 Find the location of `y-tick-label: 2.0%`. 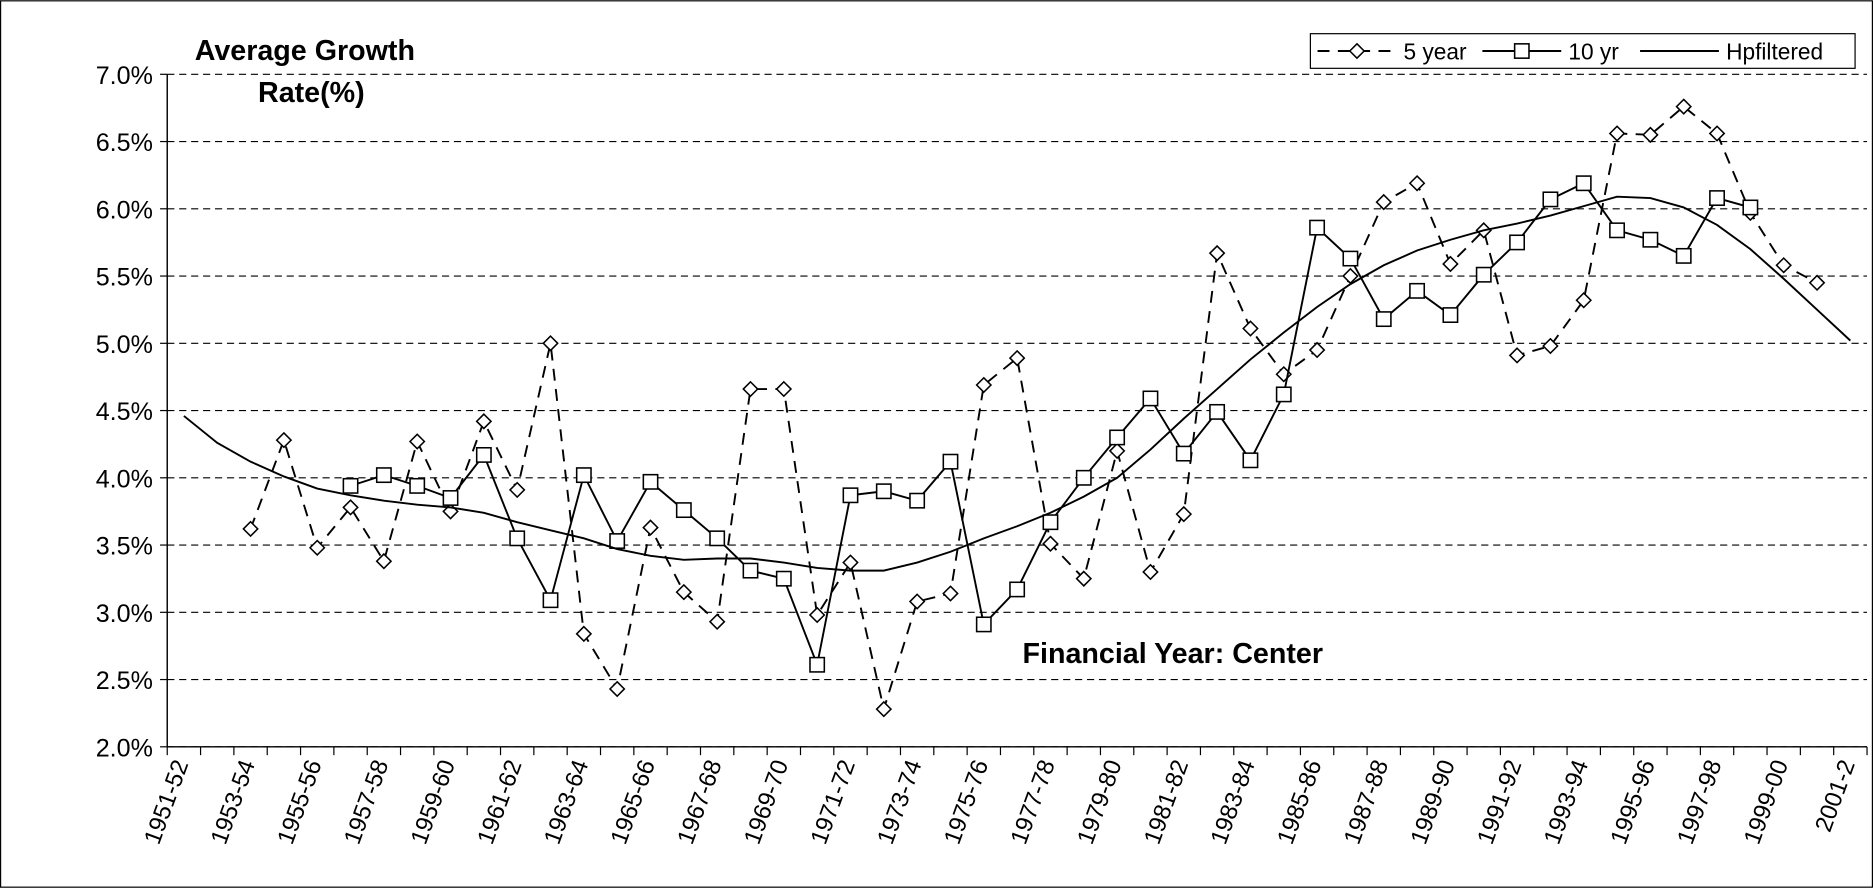

y-tick-label: 2.0% is located at coordinates (124, 748).